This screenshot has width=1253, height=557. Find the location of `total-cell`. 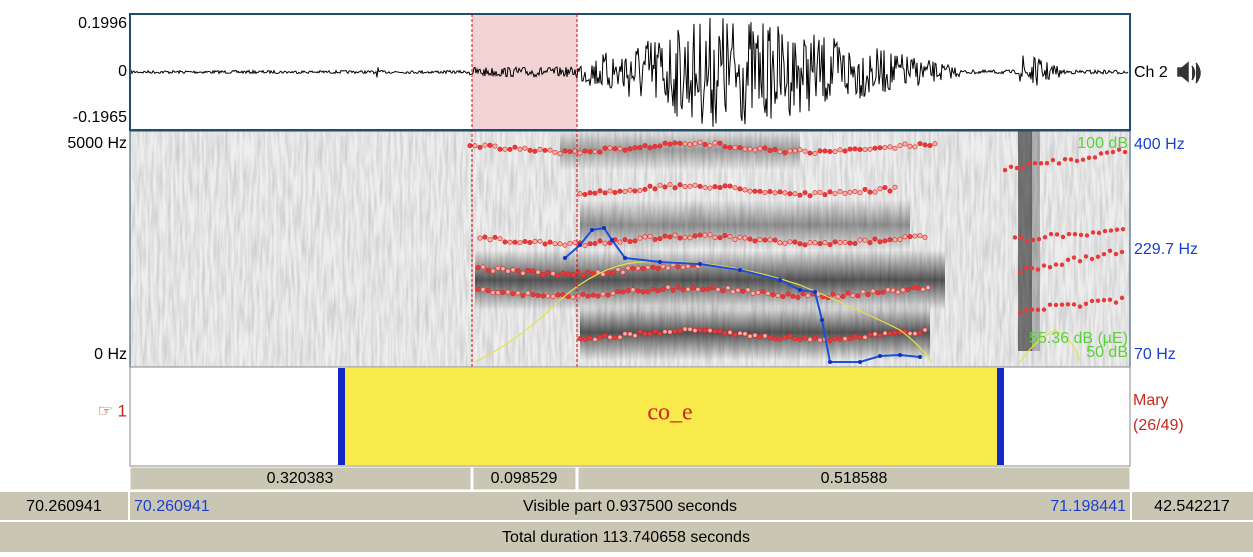

total-cell is located at coordinates (626, 537).